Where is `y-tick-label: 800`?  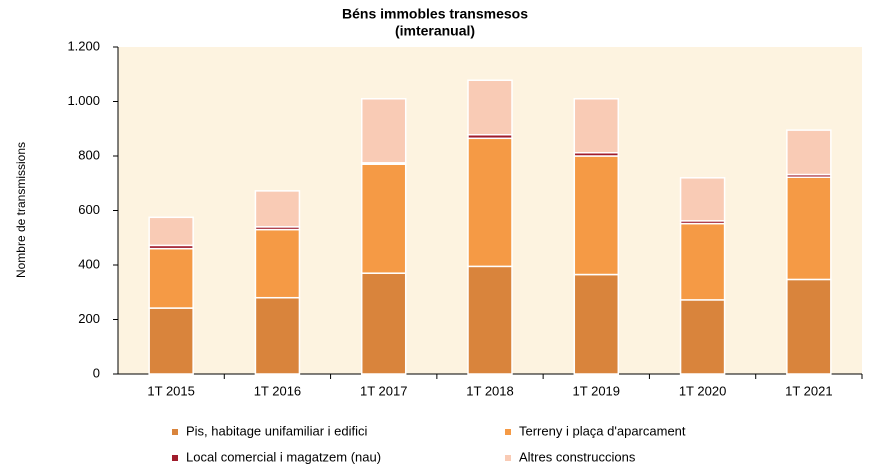
y-tick-label: 800 is located at coordinates (89, 154).